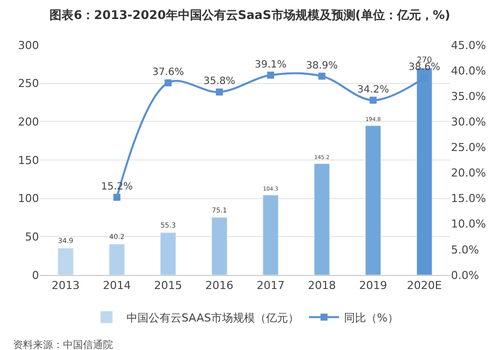 The image size is (500, 350). I want to click on x-tick-label: 2014, so click(116, 285).